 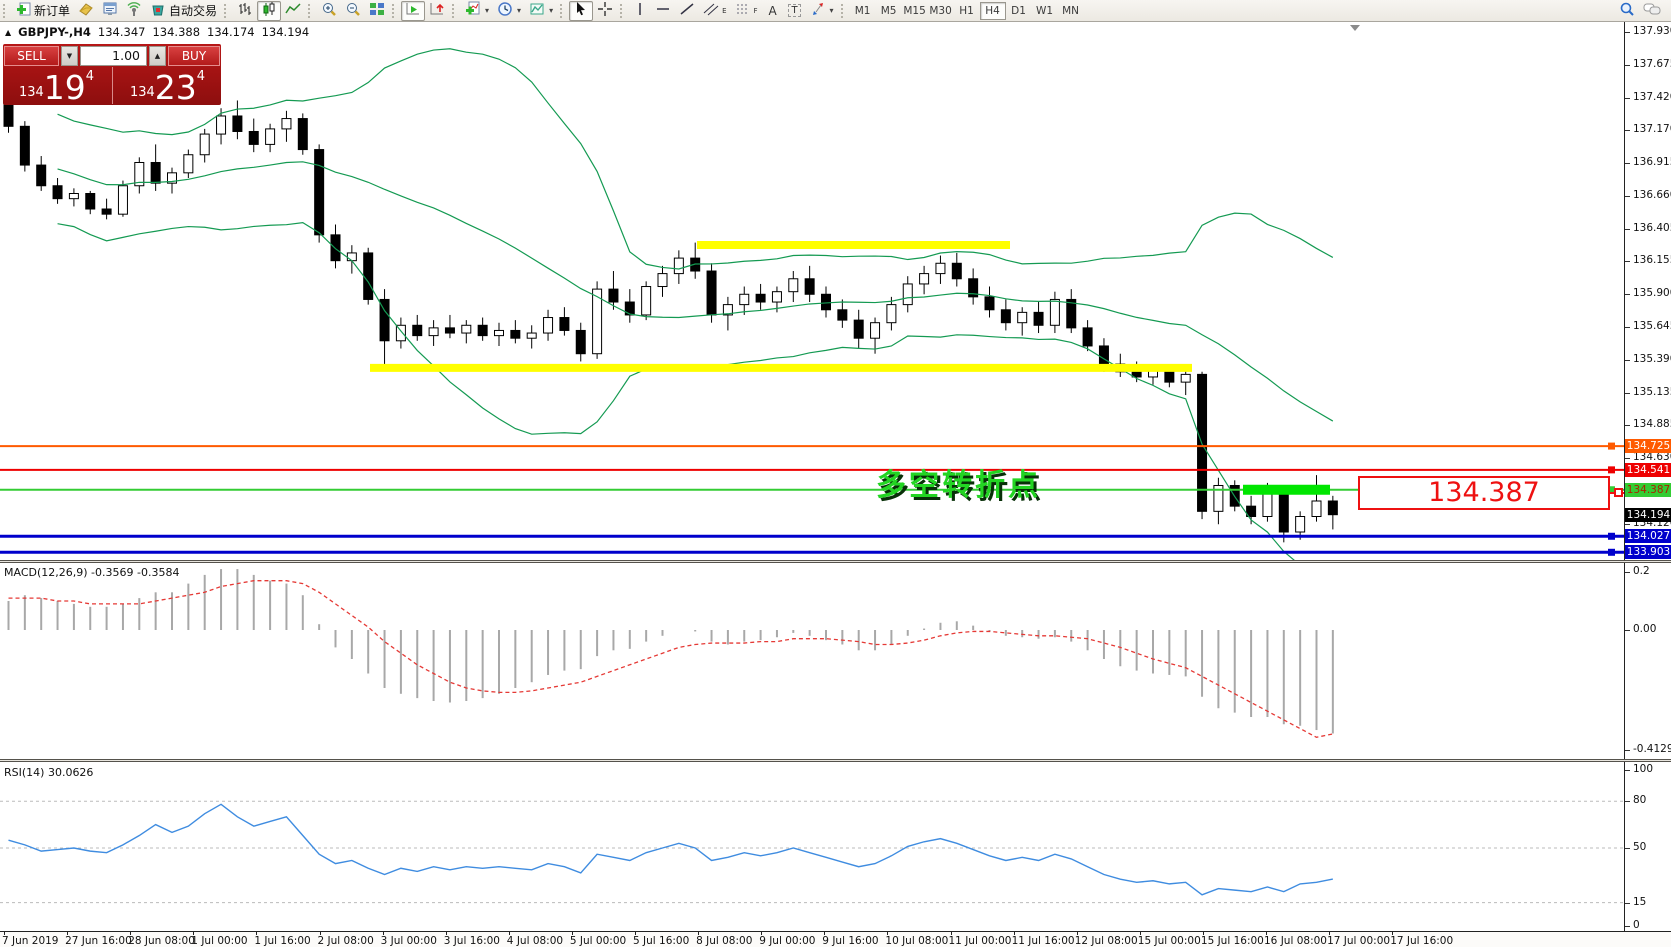 I want to click on price-axis-tick-label: 134.630, so click(x=1652, y=457).